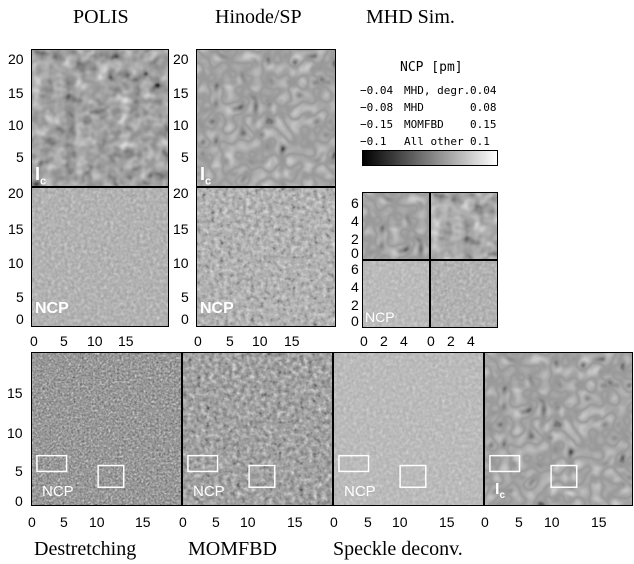 The height and width of the screenshot is (564, 634). I want to click on bottom-title-destretching: Destretching, so click(85, 549).